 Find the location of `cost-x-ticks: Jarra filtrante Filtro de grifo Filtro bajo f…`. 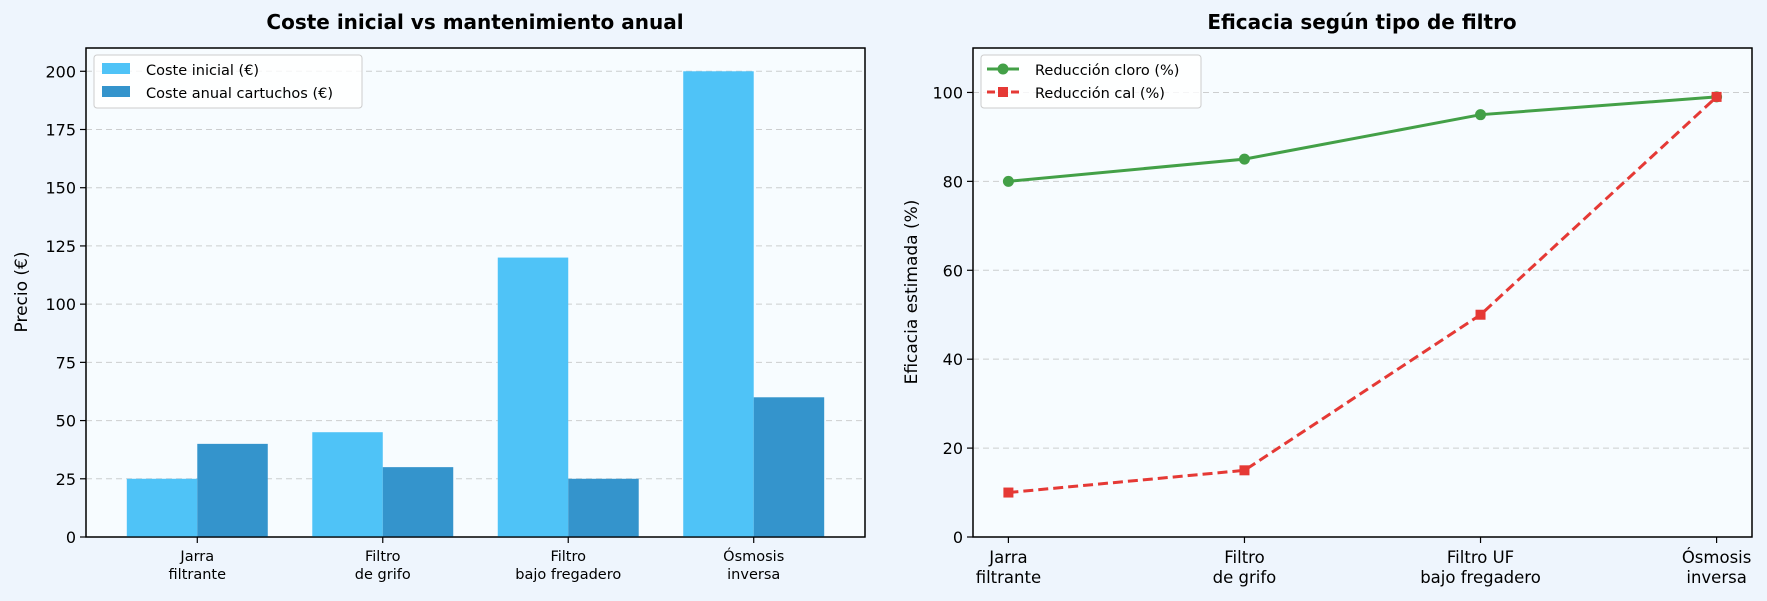

cost-x-ticks: Jarra filtrante Filtro de grifo Filtro bajo f… is located at coordinates (476, 560).